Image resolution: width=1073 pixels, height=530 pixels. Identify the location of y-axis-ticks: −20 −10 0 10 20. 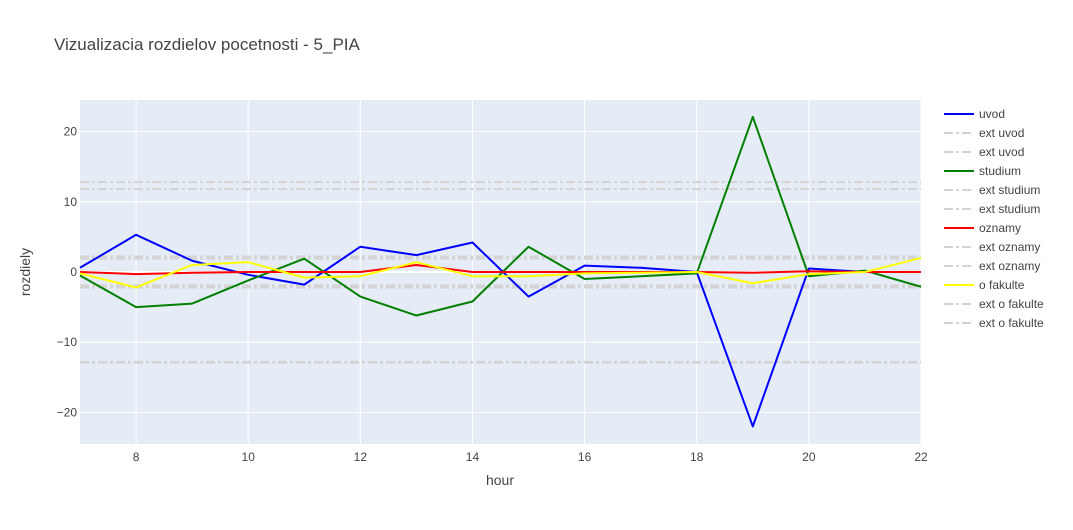
(67, 272).